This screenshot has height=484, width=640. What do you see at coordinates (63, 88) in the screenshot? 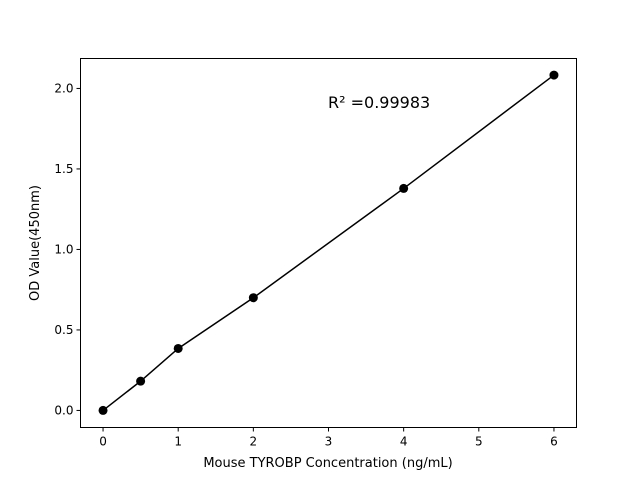
I see `y-tick-label: 2.0` at bounding box center [63, 88].